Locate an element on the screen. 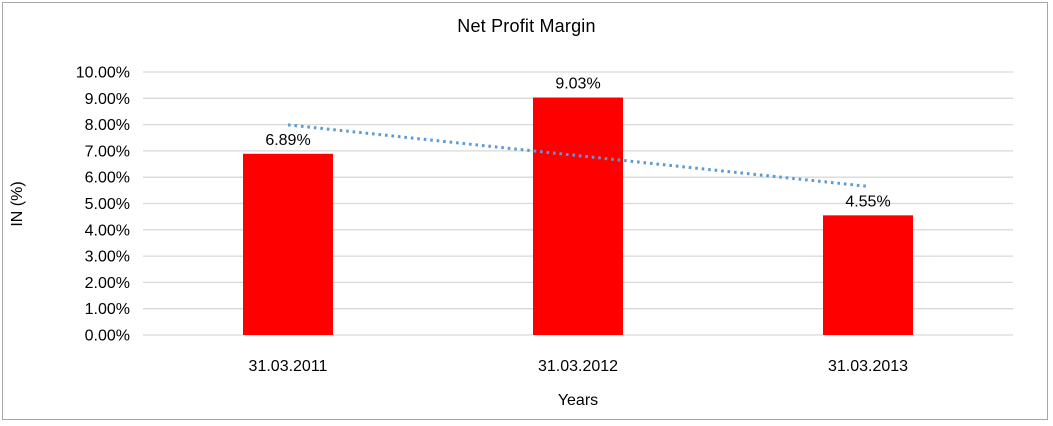 The image size is (1053, 426). x-tick-label: 31.03.2011 is located at coordinates (288, 366).